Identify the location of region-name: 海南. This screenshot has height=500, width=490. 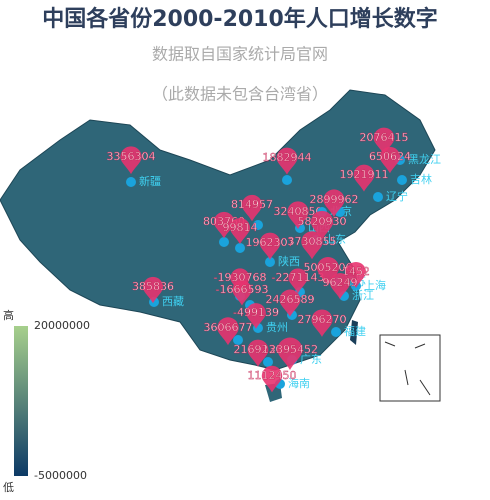
(299, 383).